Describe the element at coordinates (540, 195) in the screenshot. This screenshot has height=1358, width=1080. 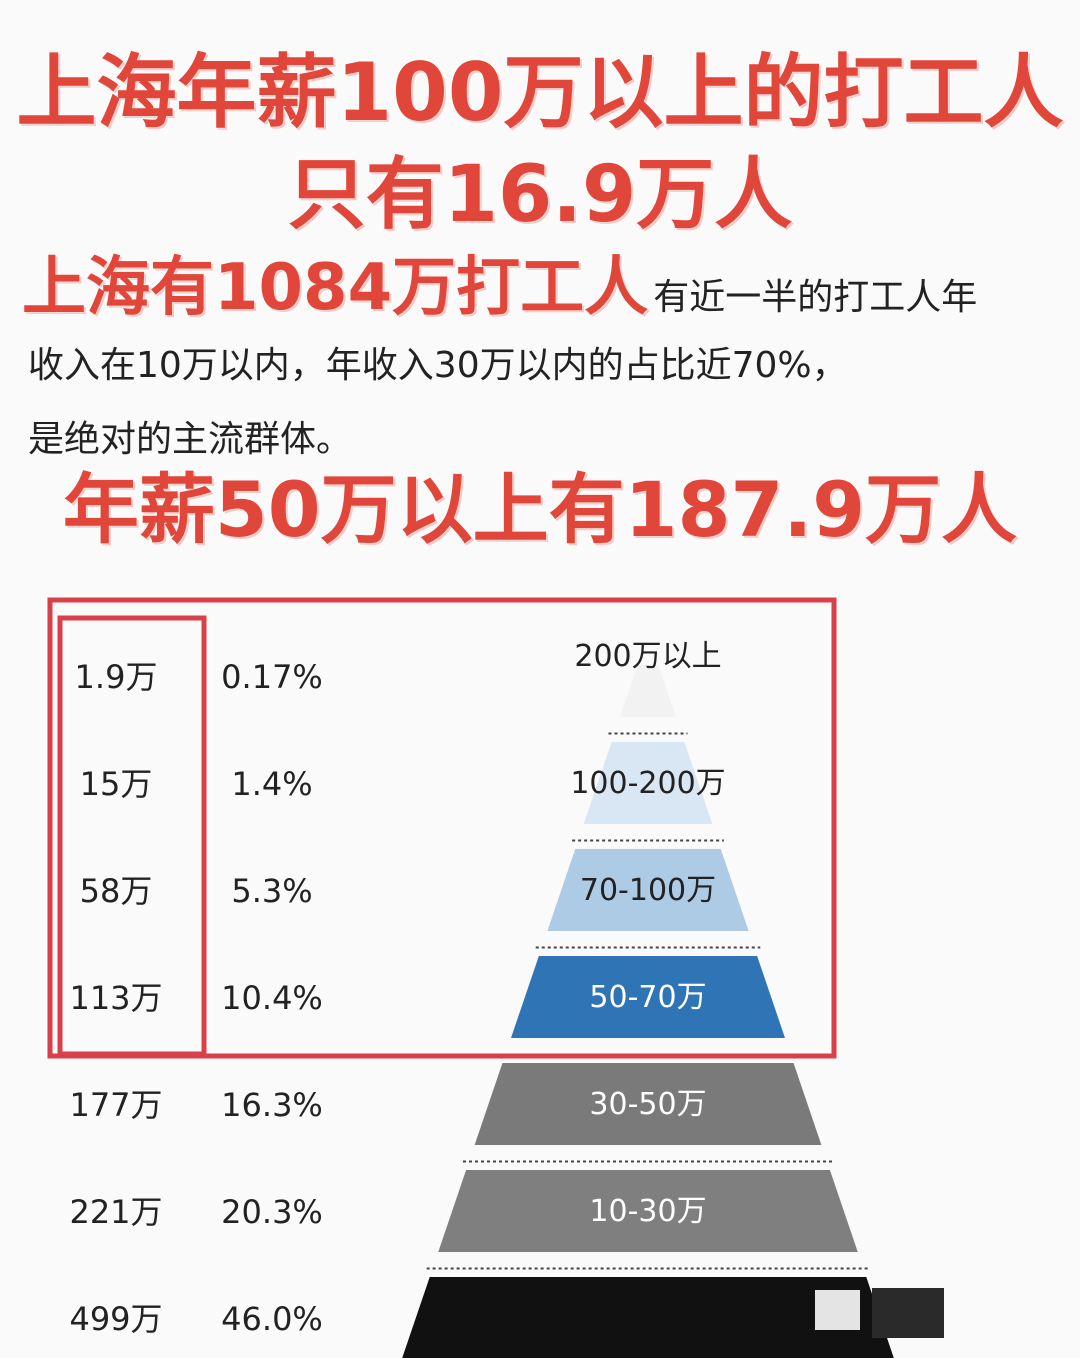
I see `headline-line2: 只有16.9万人` at that location.